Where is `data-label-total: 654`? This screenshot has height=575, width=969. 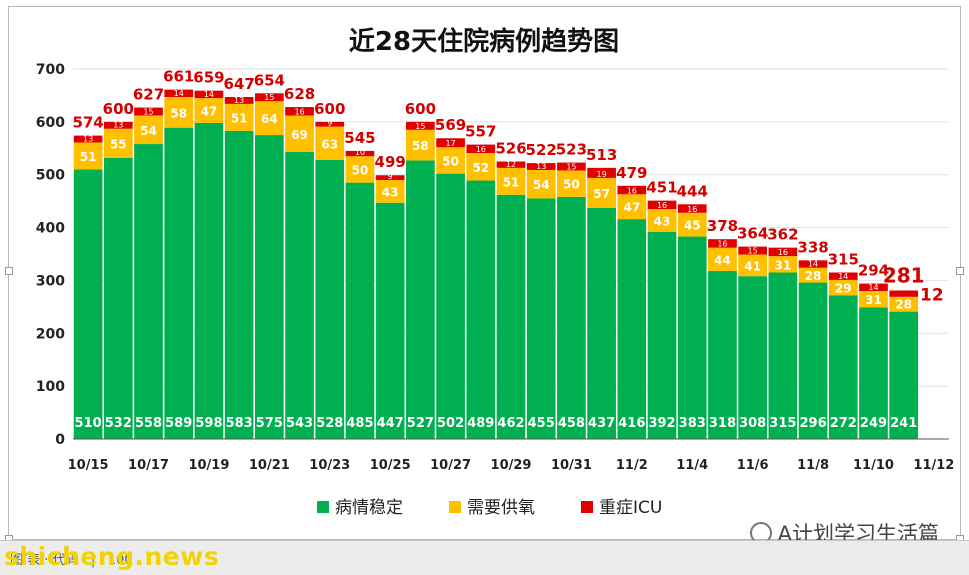 data-label-total: 654 is located at coordinates (269, 80).